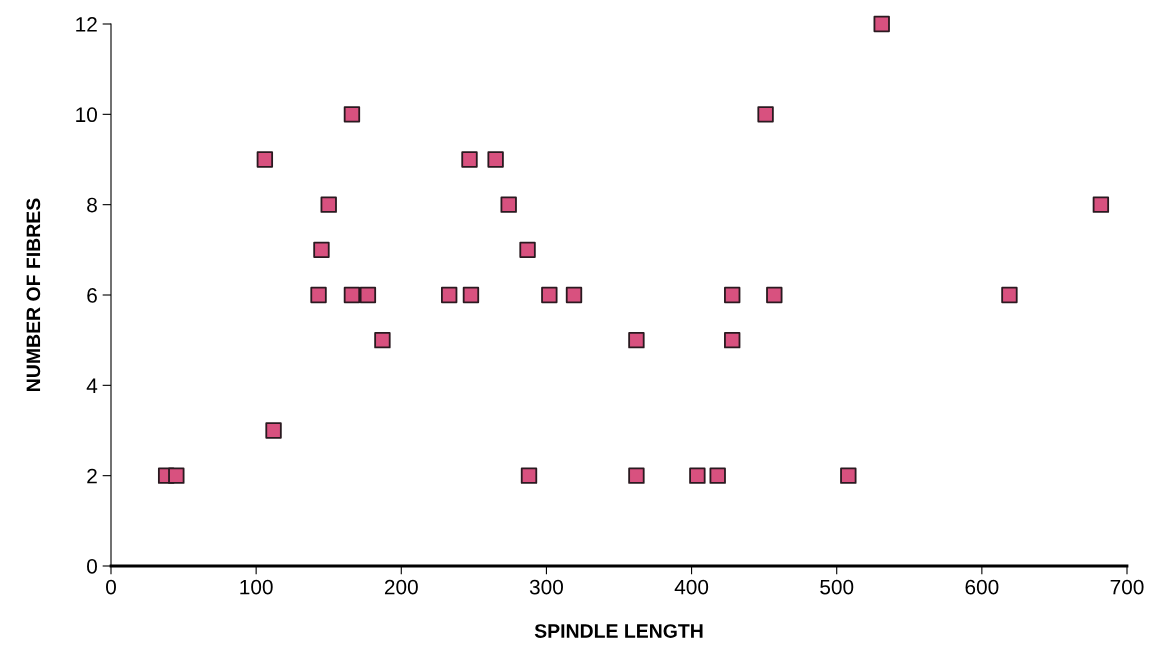 The width and height of the screenshot is (1164, 671). What do you see at coordinates (86, 24) in the screenshot?
I see `y-tick-label: 12` at bounding box center [86, 24].